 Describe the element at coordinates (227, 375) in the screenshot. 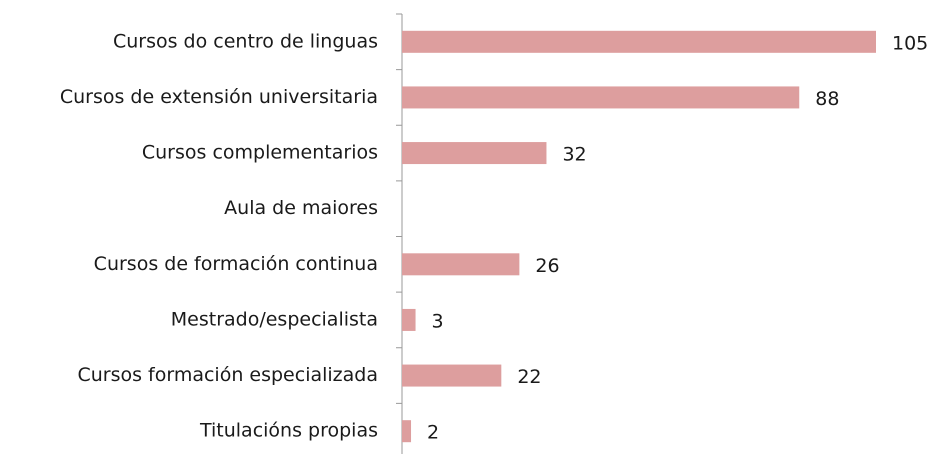

I see `category-label: Cursos formación especializada` at that location.